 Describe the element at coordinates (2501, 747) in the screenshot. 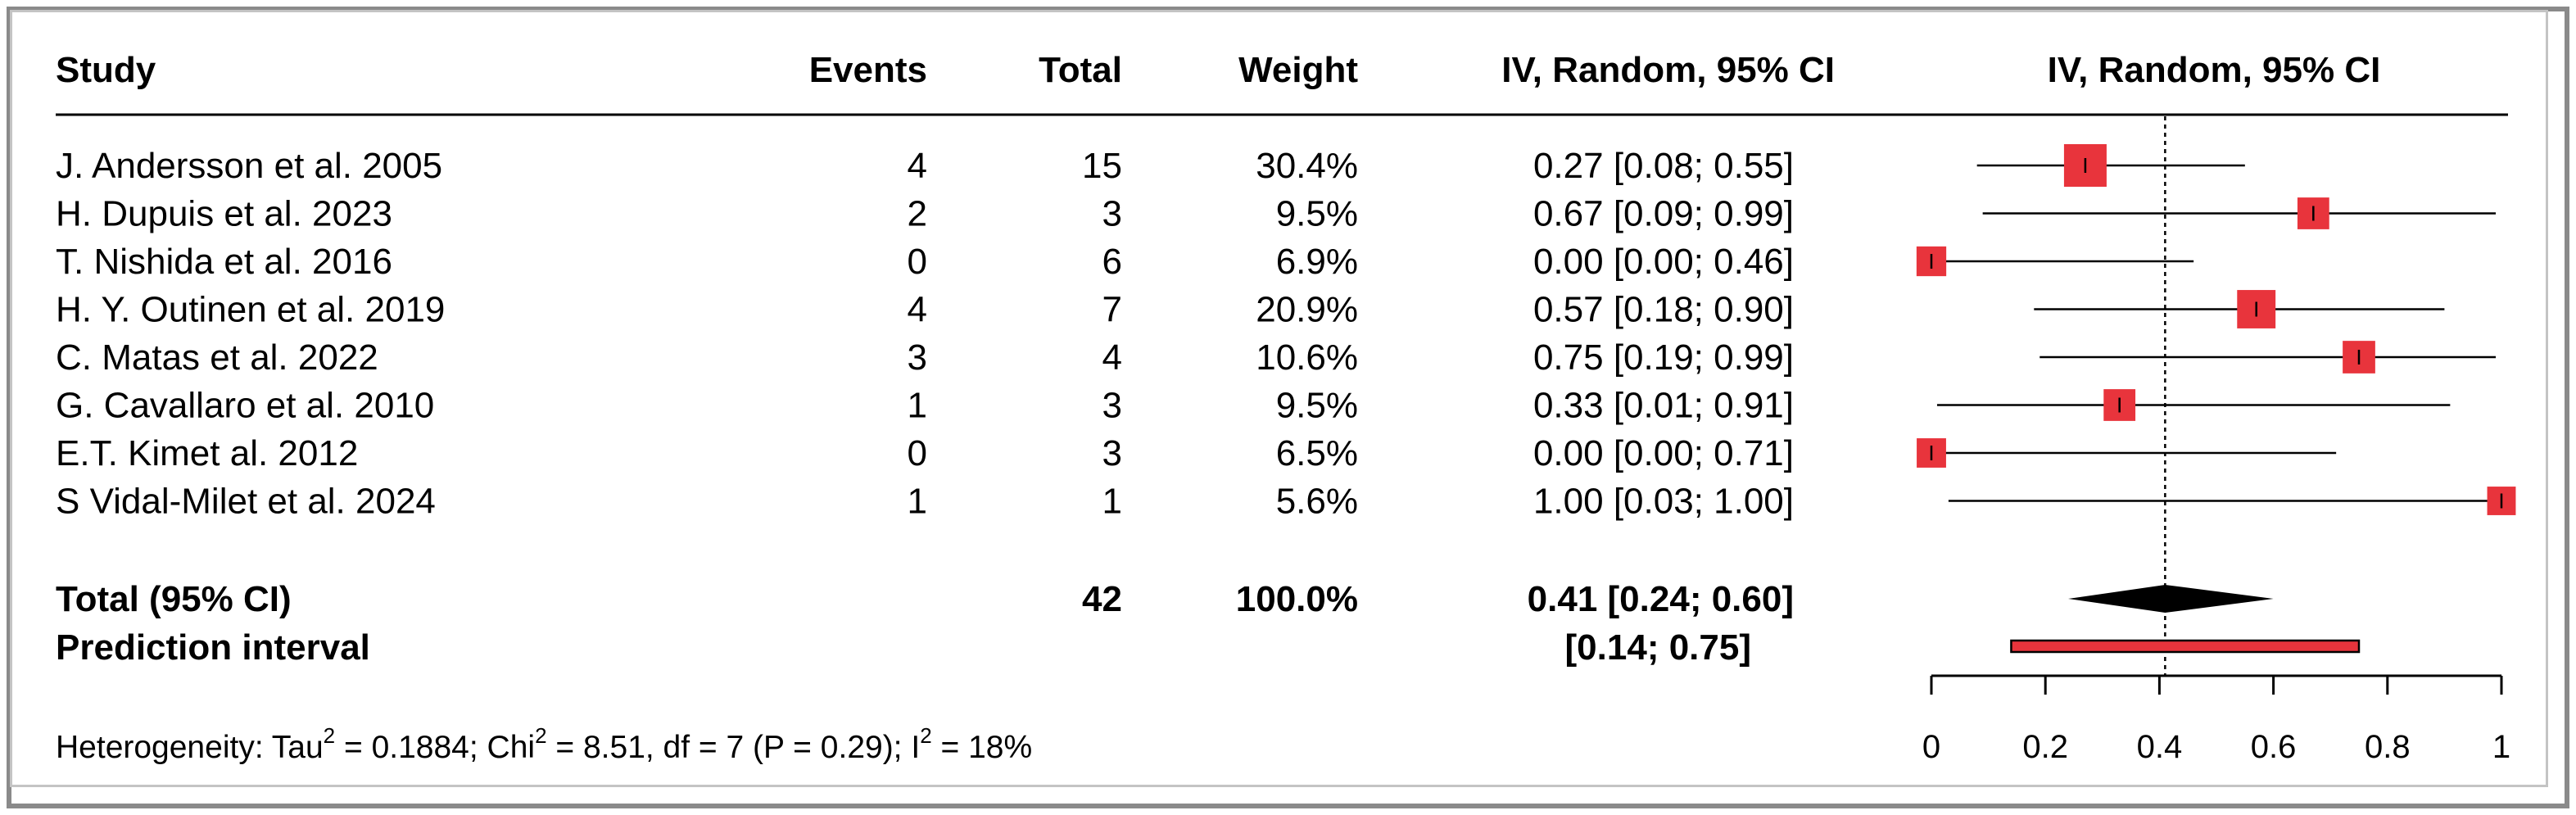

I see `x-axis-tick-label: 1` at that location.